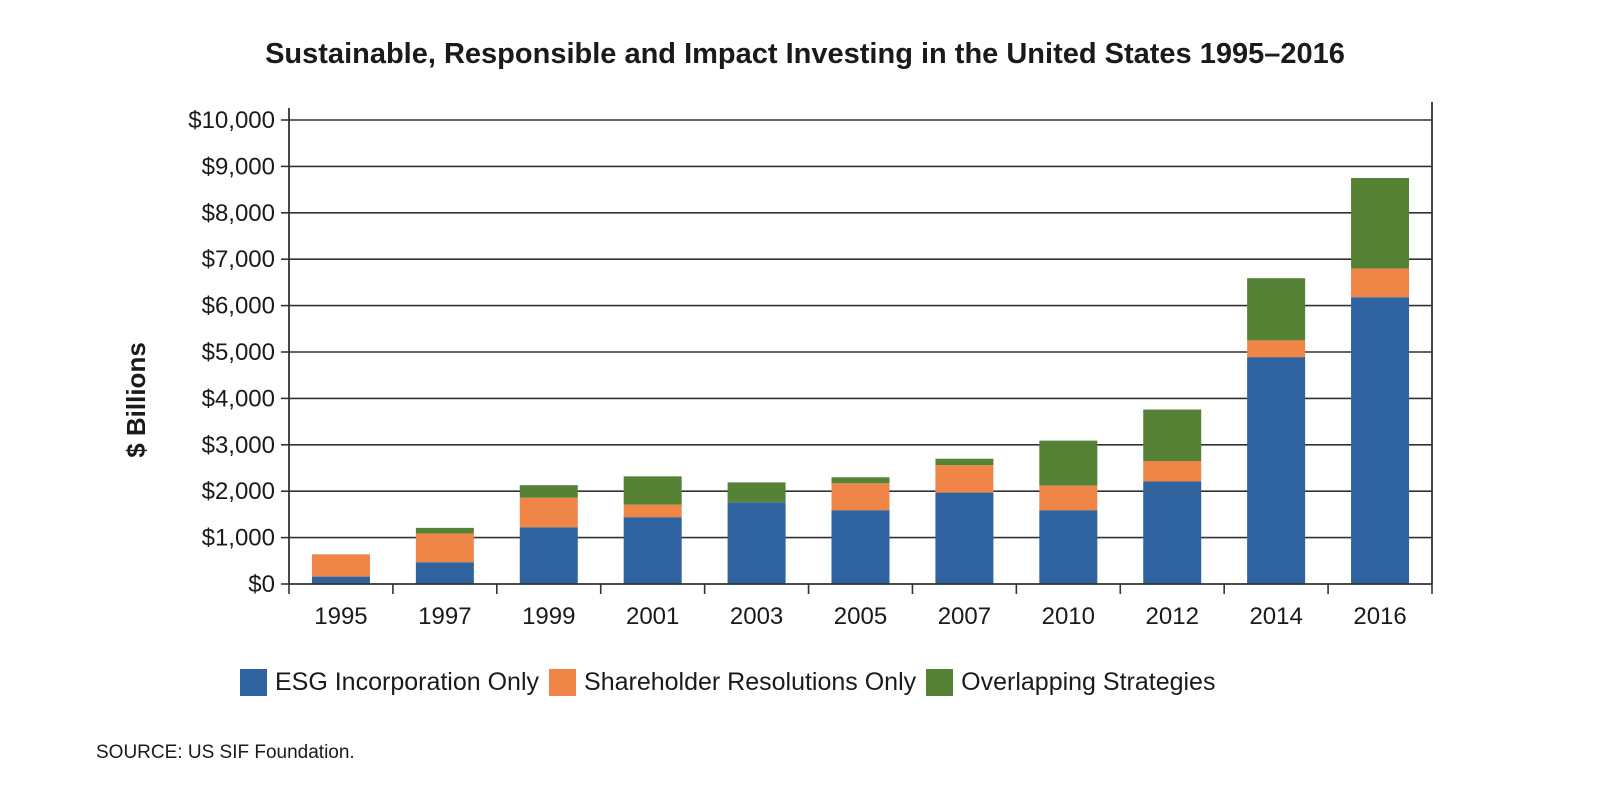 The height and width of the screenshot is (800, 1600). Describe the element at coordinates (238, 352) in the screenshot. I see `y-tick-label: $5,000` at that location.